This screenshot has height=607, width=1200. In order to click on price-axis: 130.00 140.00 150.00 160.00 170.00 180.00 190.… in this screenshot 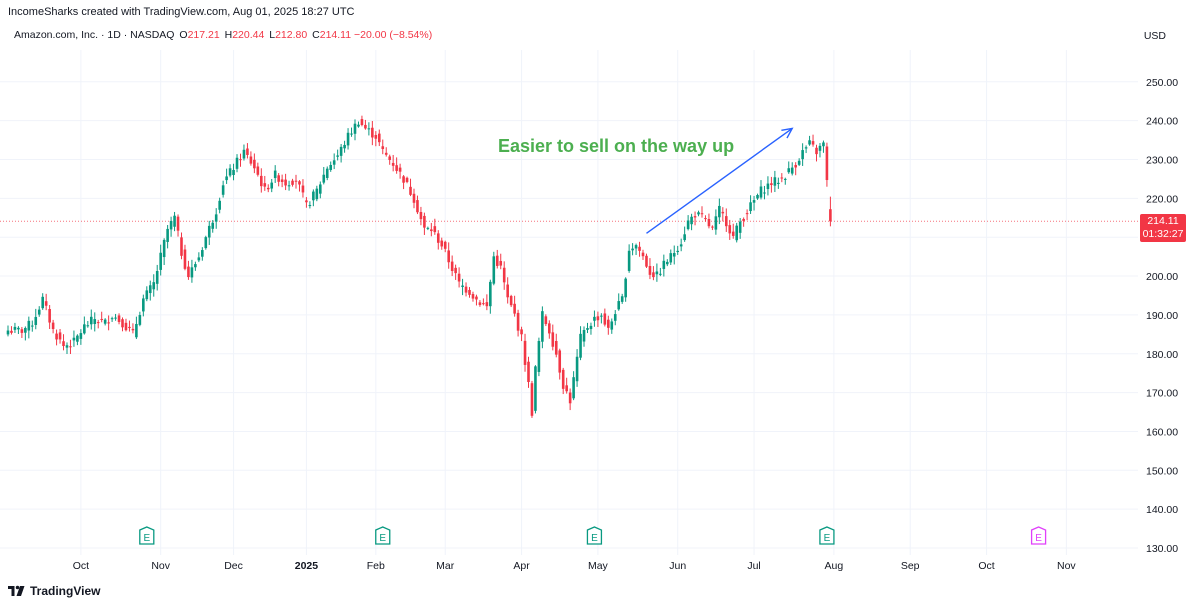, I will do `click(1162, 316)`.